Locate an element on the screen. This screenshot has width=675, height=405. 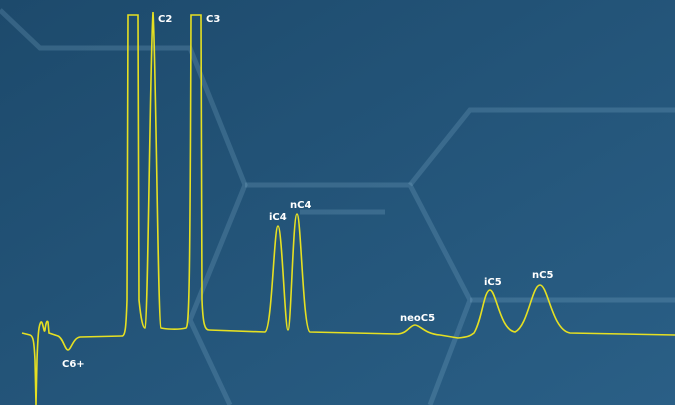
peak-label: neoC5 is located at coordinates (417, 318).